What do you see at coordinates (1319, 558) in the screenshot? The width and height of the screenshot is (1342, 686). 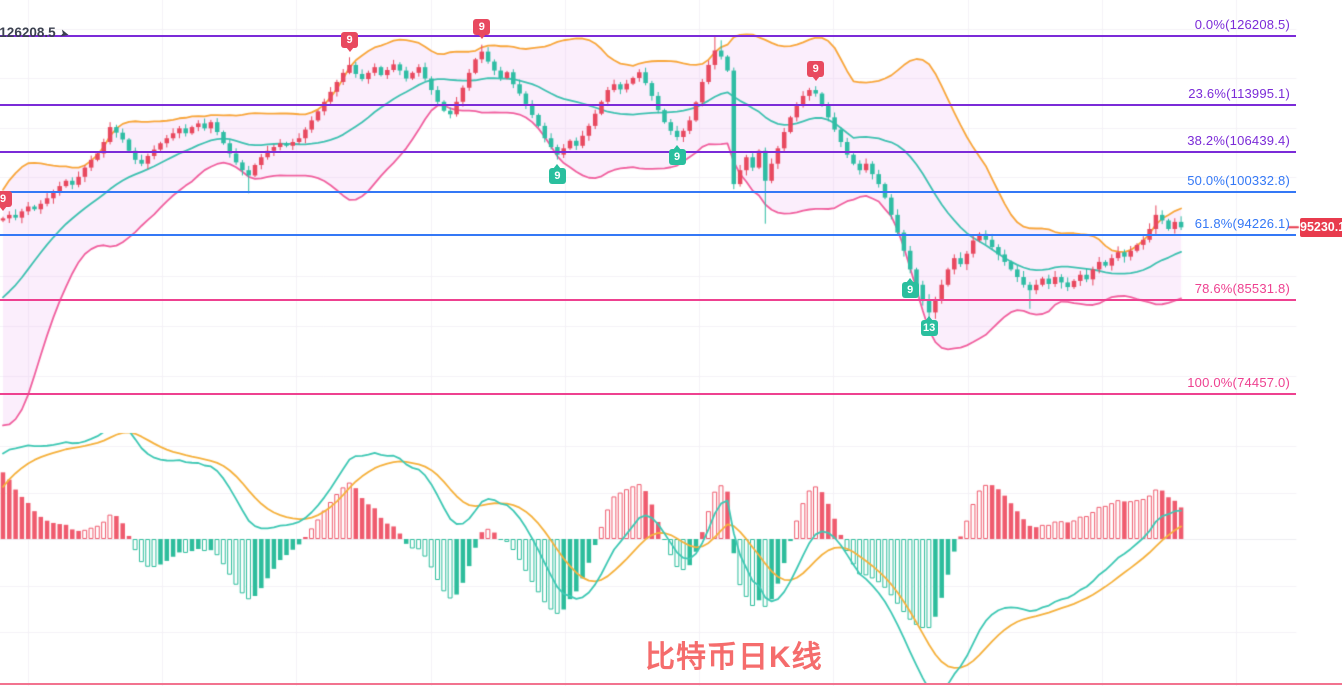 I see `macd-axis: 4000.02000.00.0-2000.0-4000.0` at bounding box center [1319, 558].